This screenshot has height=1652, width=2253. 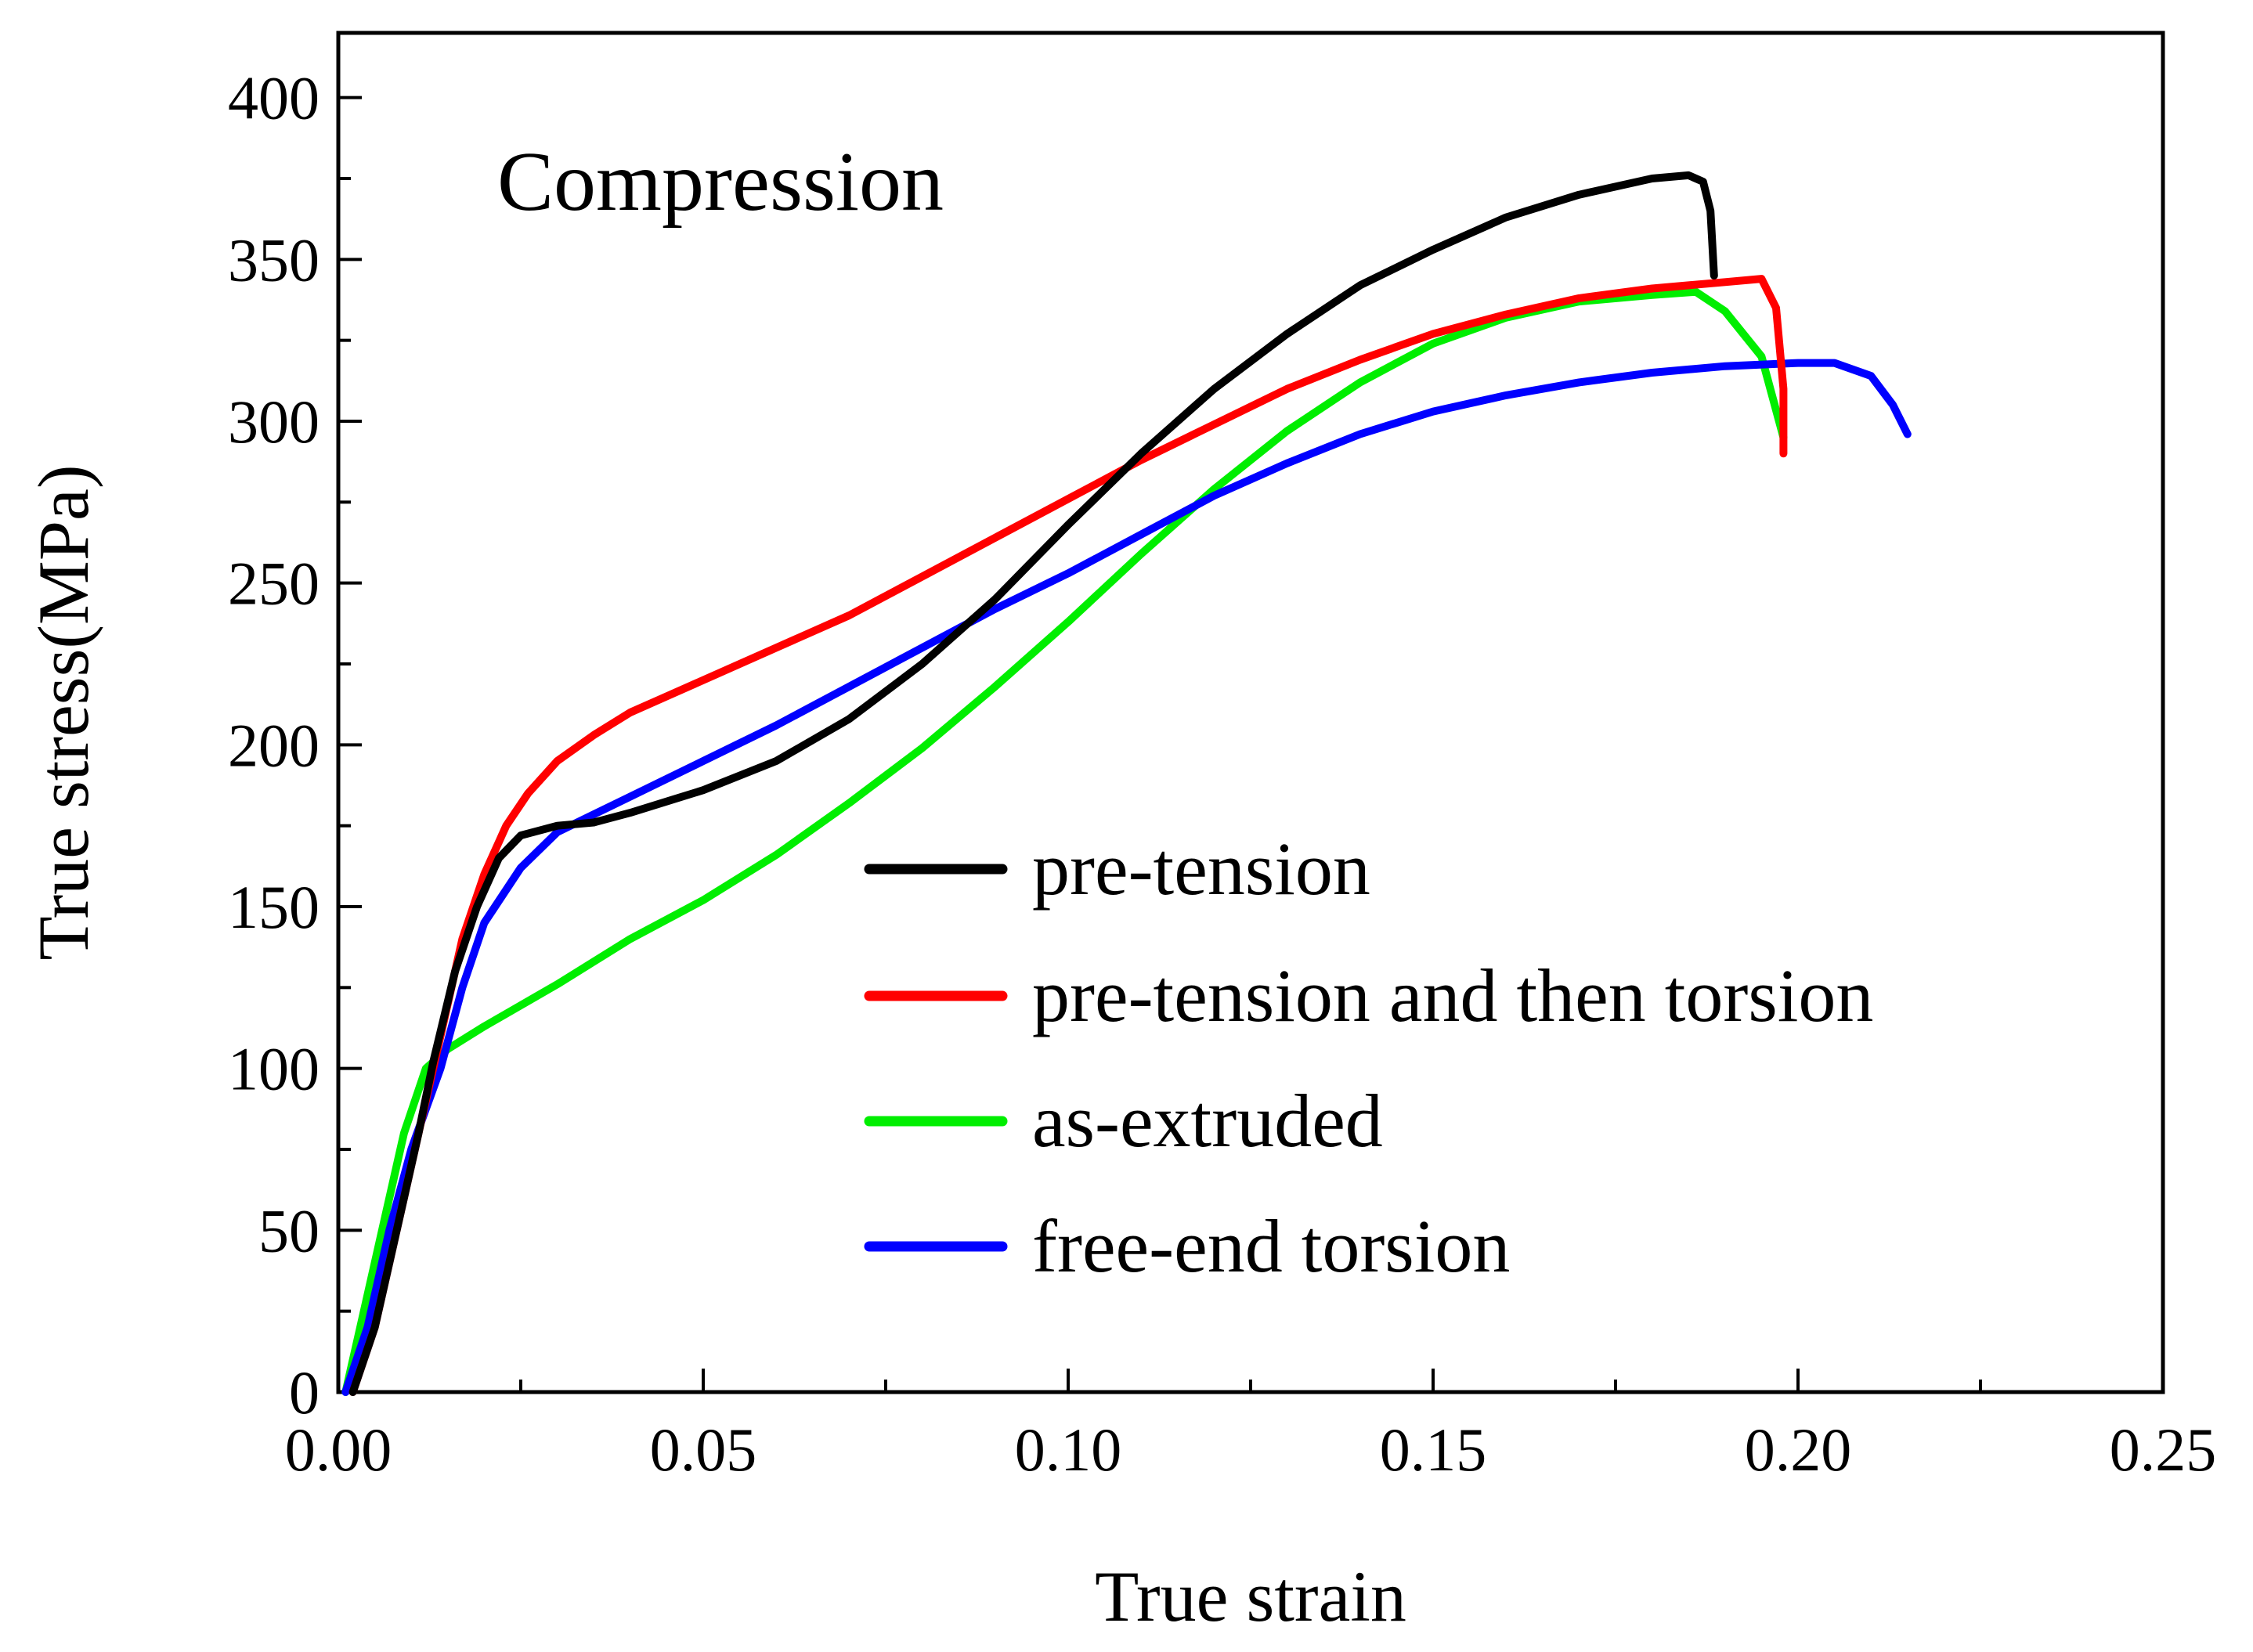 What do you see at coordinates (1799, 1450) in the screenshot?
I see `x-tick-label: 0.20` at bounding box center [1799, 1450].